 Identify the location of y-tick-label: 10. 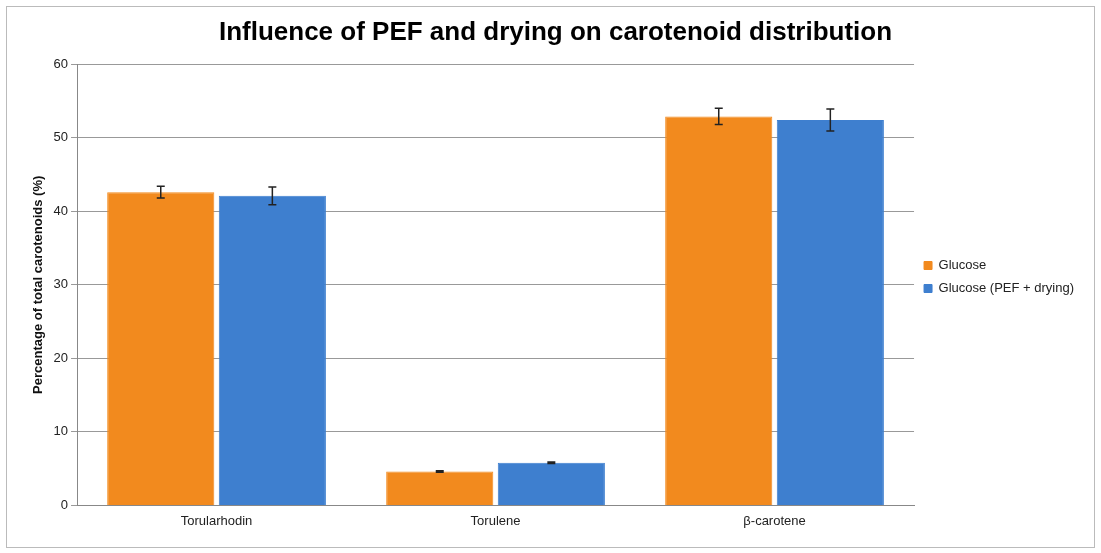
(61, 431).